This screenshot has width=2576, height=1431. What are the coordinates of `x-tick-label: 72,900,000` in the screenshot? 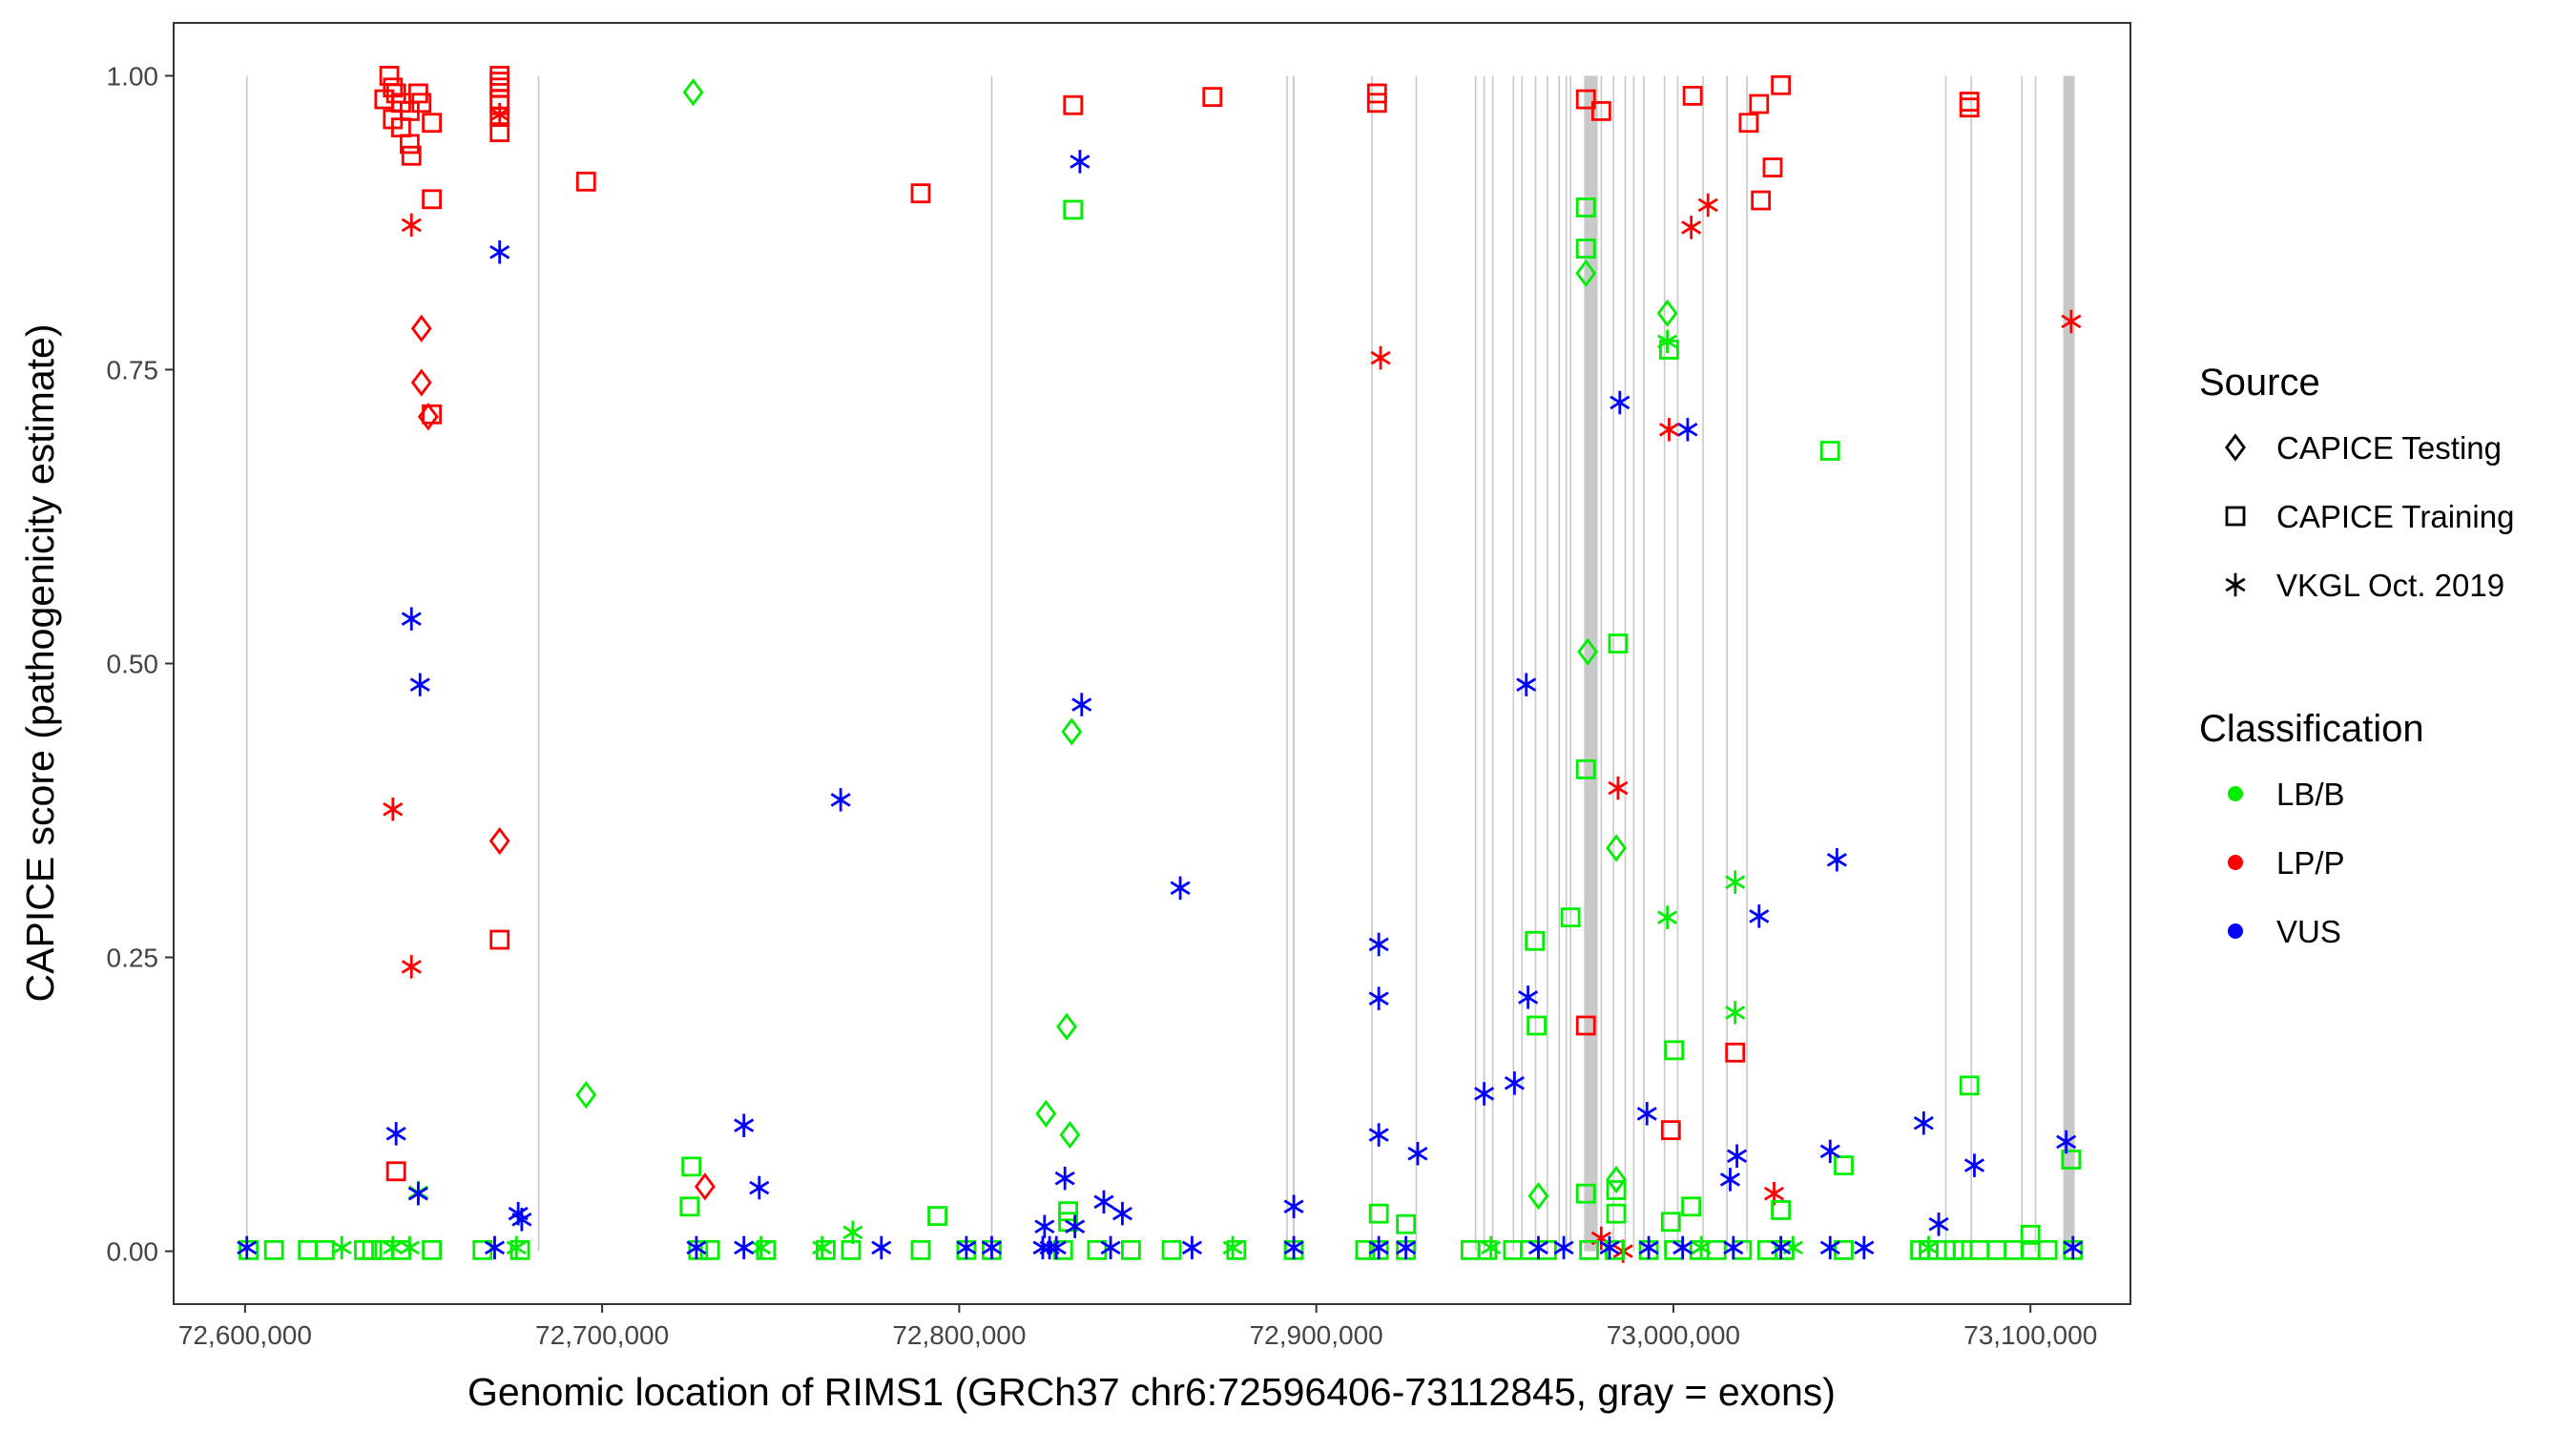 It's located at (1316, 1335).